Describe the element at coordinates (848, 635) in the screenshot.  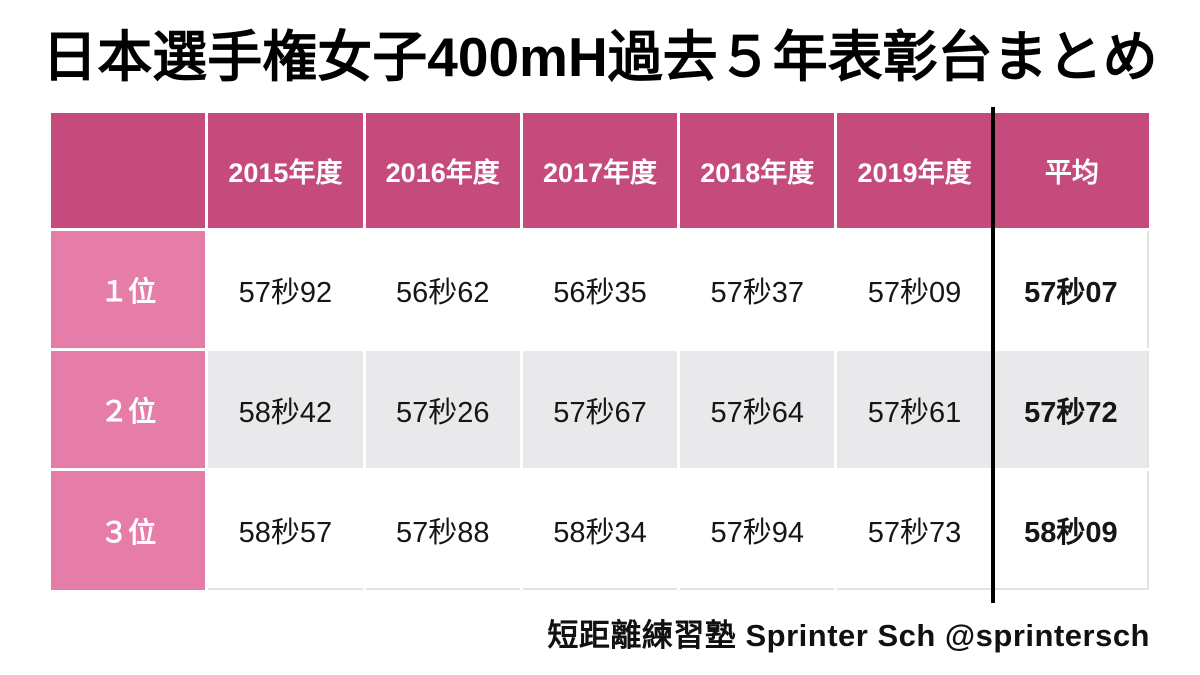
I see `credit-text: 短距離練習塾 Sprinter Sch @sprintersch` at that location.